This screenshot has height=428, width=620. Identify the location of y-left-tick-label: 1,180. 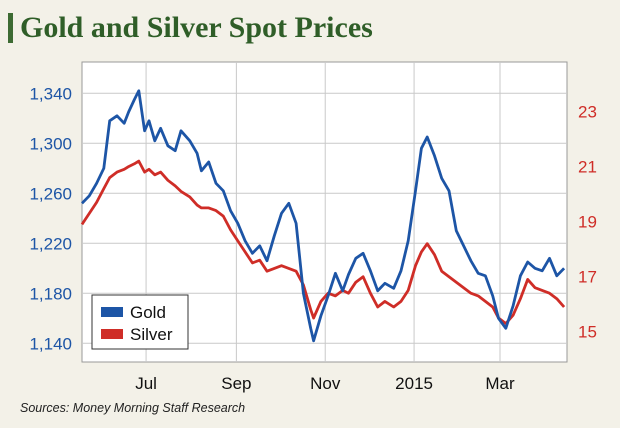
(50, 293).